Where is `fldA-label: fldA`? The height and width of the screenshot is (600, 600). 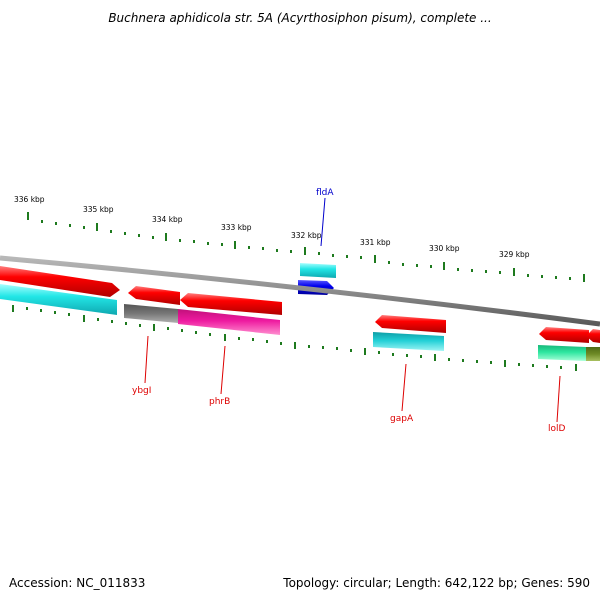 fldA-label: fldA is located at coordinates (325, 193).